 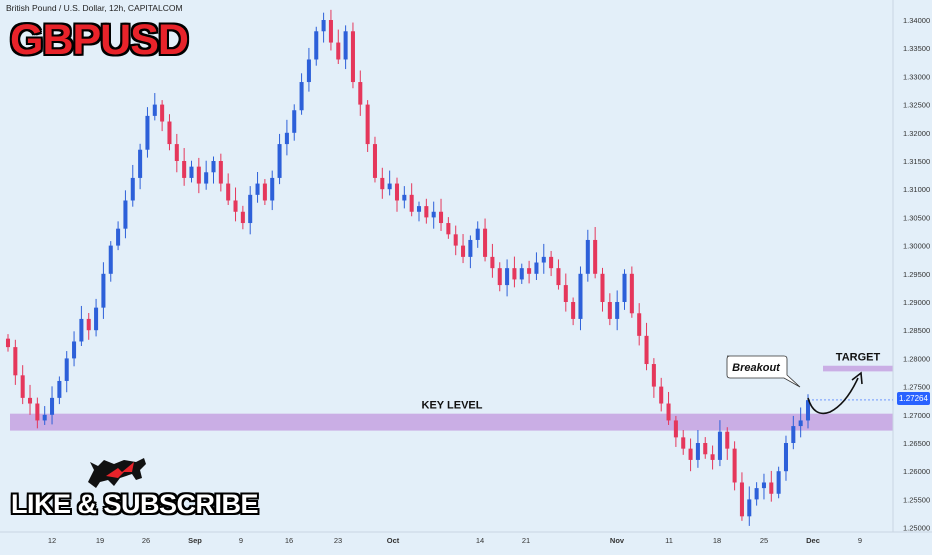 I want to click on target-zone, so click(x=858, y=368).